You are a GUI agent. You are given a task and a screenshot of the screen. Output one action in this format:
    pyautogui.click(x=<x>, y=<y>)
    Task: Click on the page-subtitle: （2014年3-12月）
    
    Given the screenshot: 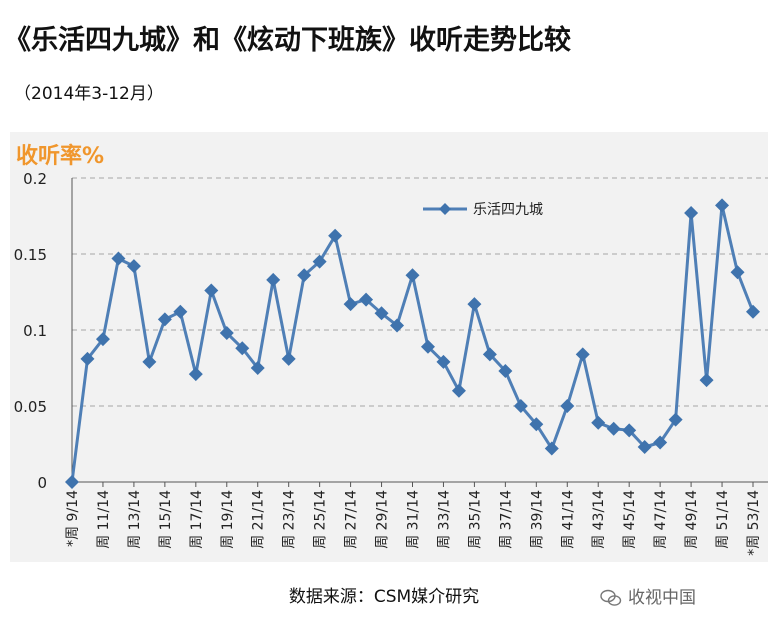 What is the action you would take?
    pyautogui.click(x=89, y=94)
    